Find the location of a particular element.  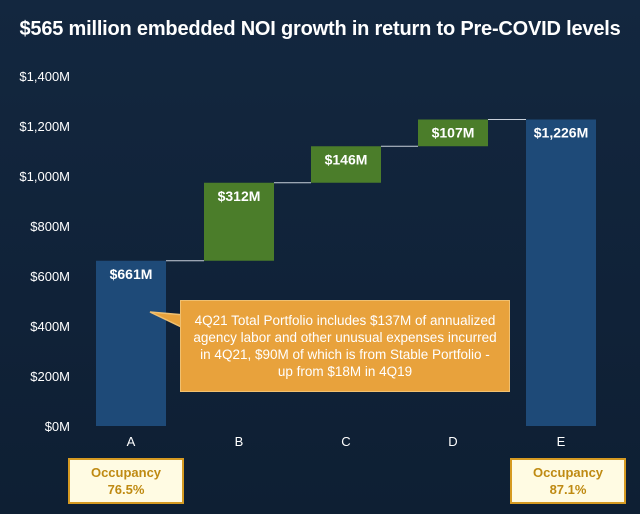

x-tick-label: D is located at coordinates (452, 441).